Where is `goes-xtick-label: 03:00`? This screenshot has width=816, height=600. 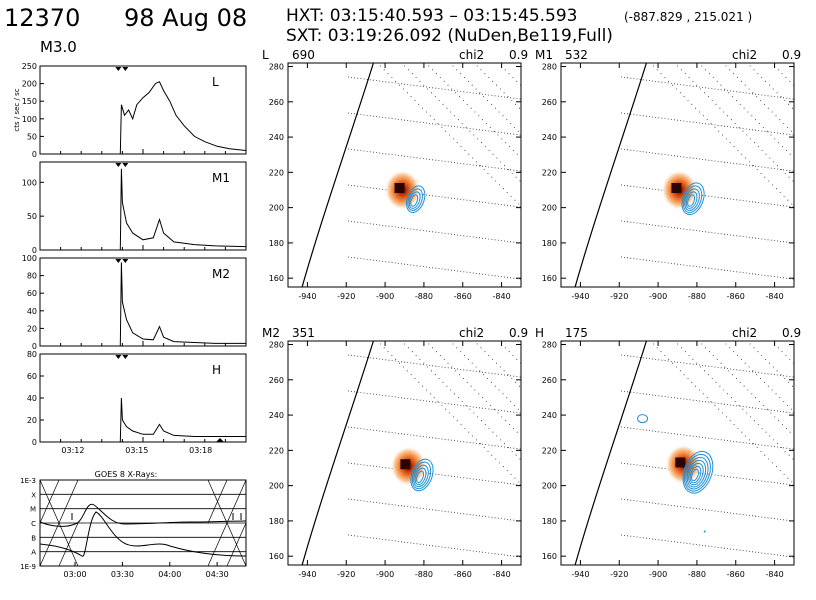 goes-xtick-label: 03:00 is located at coordinates (74, 574).